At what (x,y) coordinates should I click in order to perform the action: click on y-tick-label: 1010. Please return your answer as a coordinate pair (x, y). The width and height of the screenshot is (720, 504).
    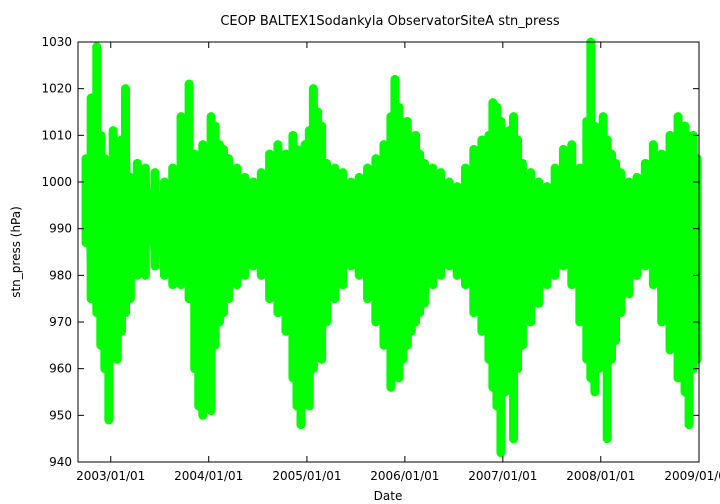
    Looking at the image, I should click on (56, 135).